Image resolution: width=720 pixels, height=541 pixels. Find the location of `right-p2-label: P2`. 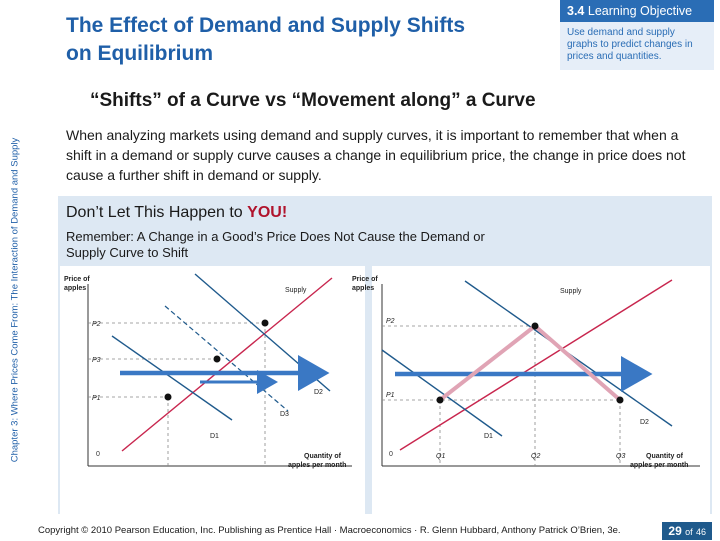

right-p2-label: P2 is located at coordinates (390, 321).